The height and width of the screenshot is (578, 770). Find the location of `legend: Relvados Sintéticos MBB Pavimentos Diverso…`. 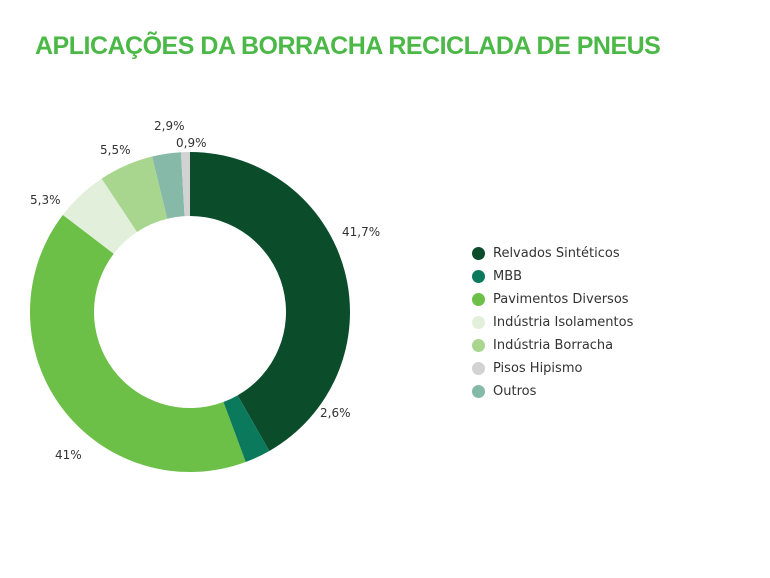

legend: Relvados Sintéticos MBB Pavimentos Diverso… is located at coordinates (552, 322).